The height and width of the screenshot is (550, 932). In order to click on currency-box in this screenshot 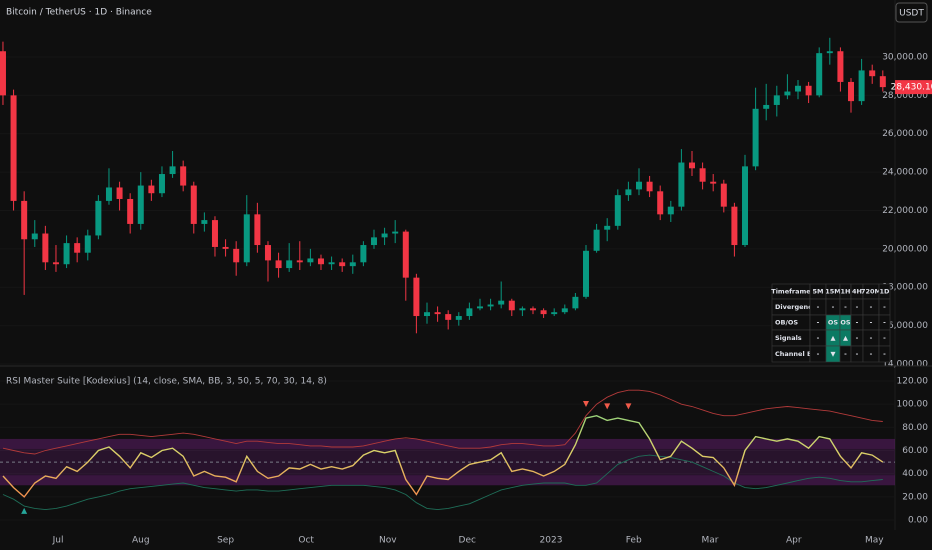, I will do `click(911, 12)`.